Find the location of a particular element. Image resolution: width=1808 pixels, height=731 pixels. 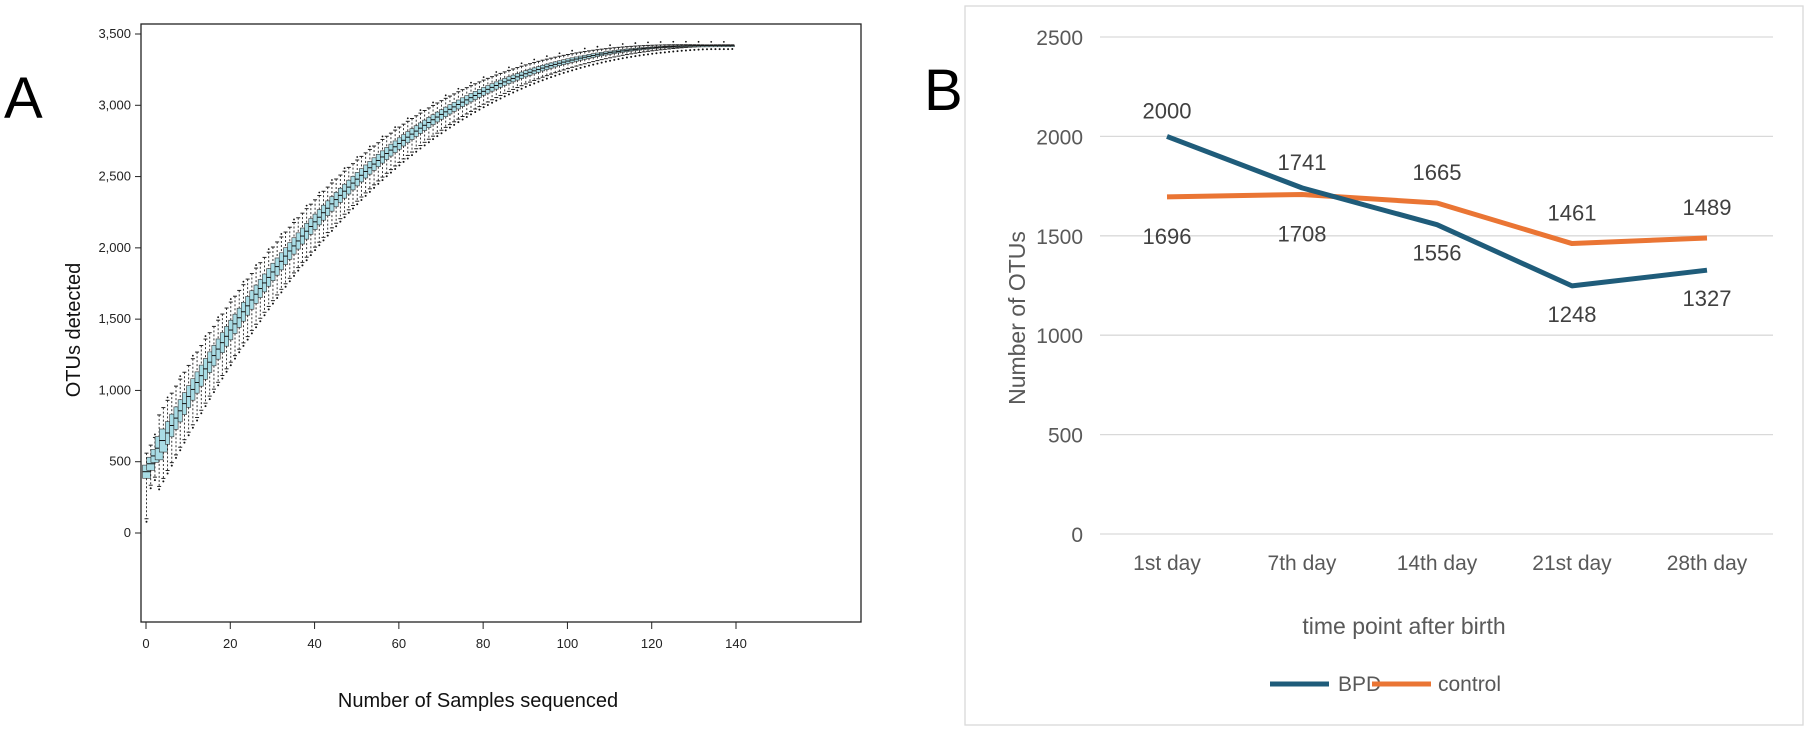

data-label-bpd: 1248 is located at coordinates (1572, 314).